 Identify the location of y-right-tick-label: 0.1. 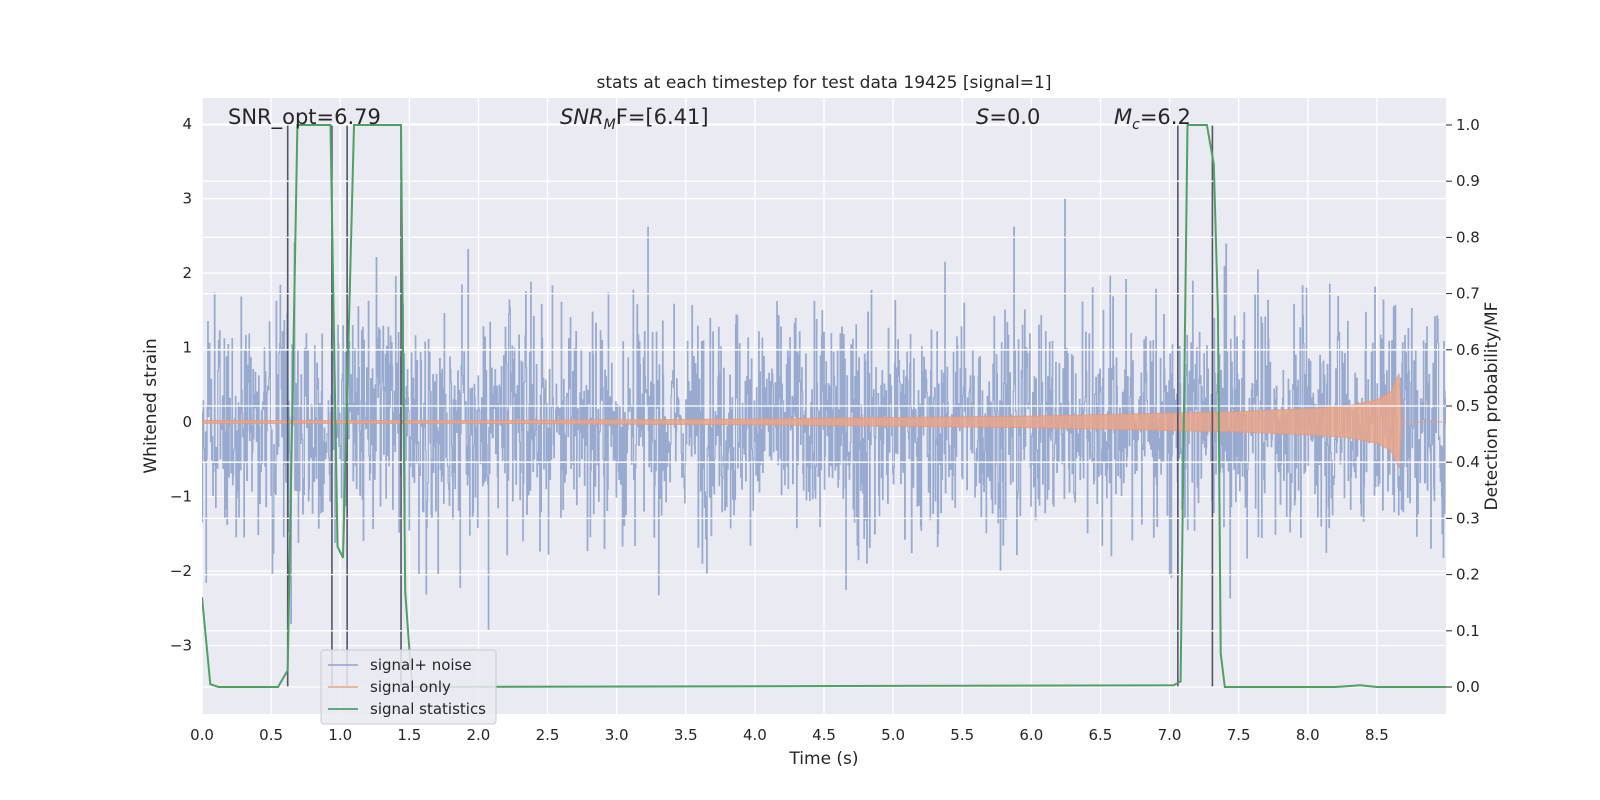
(1468, 631).